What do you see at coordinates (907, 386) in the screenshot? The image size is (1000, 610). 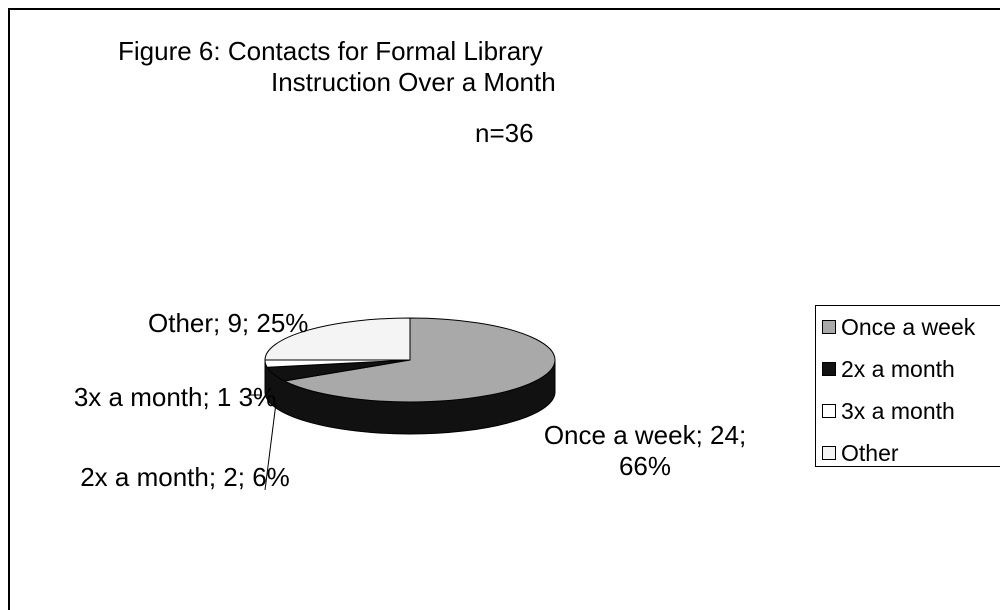 I see `legend: Once a week 2x a month 3x a month Other` at bounding box center [907, 386].